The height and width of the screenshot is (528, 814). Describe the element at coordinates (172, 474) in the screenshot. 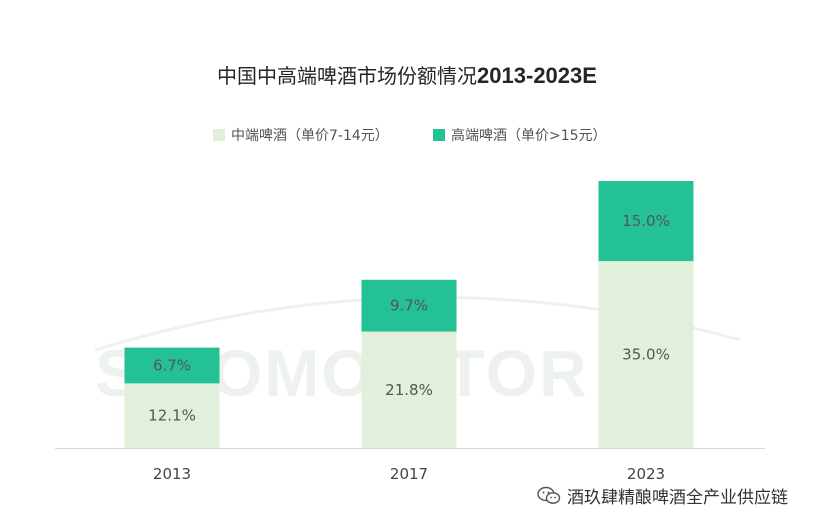

I see `x-tick-label-2013: 2013` at that location.